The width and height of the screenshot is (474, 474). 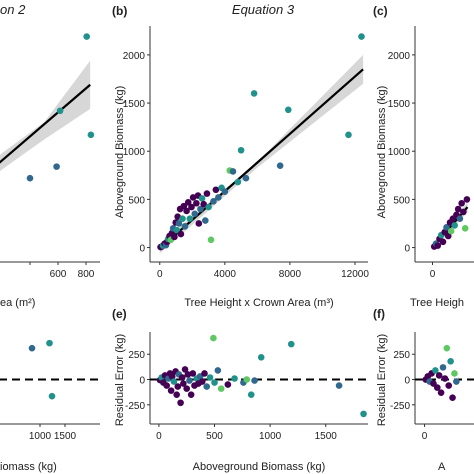 What do you see at coordinates (437, 303) in the screenshot?
I see `panel-c-xlabel: Tree Heigh` at bounding box center [437, 303].